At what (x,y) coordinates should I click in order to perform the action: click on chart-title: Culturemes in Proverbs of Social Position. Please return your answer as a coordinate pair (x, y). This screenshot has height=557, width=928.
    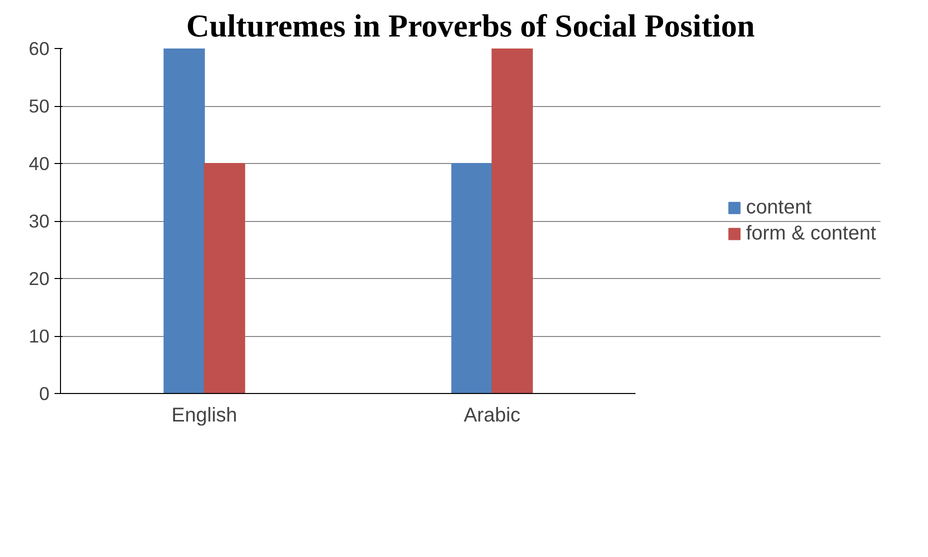
    Looking at the image, I should click on (470, 26).